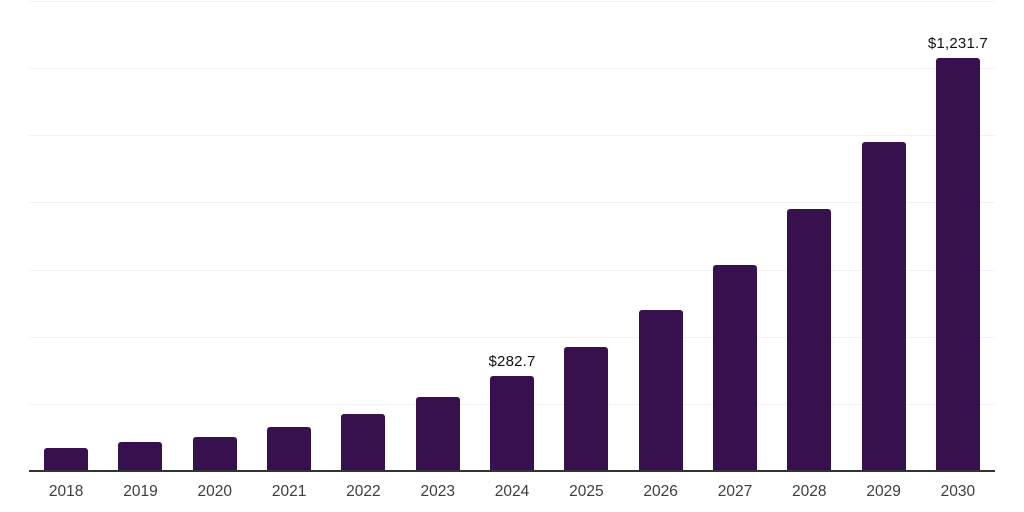 This screenshot has width=1024, height=512. What do you see at coordinates (140, 491) in the screenshot?
I see `x-axis-label: 2019` at bounding box center [140, 491].